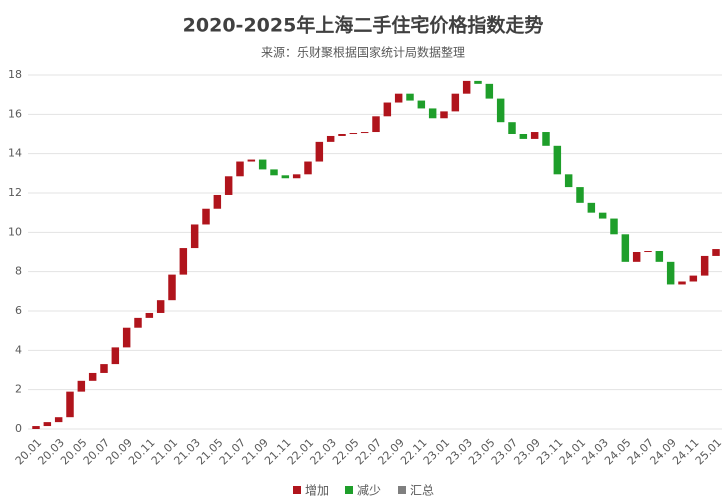  Describe the element at coordinates (18, 389) in the screenshot. I see `y-tick-label: 2` at that location.